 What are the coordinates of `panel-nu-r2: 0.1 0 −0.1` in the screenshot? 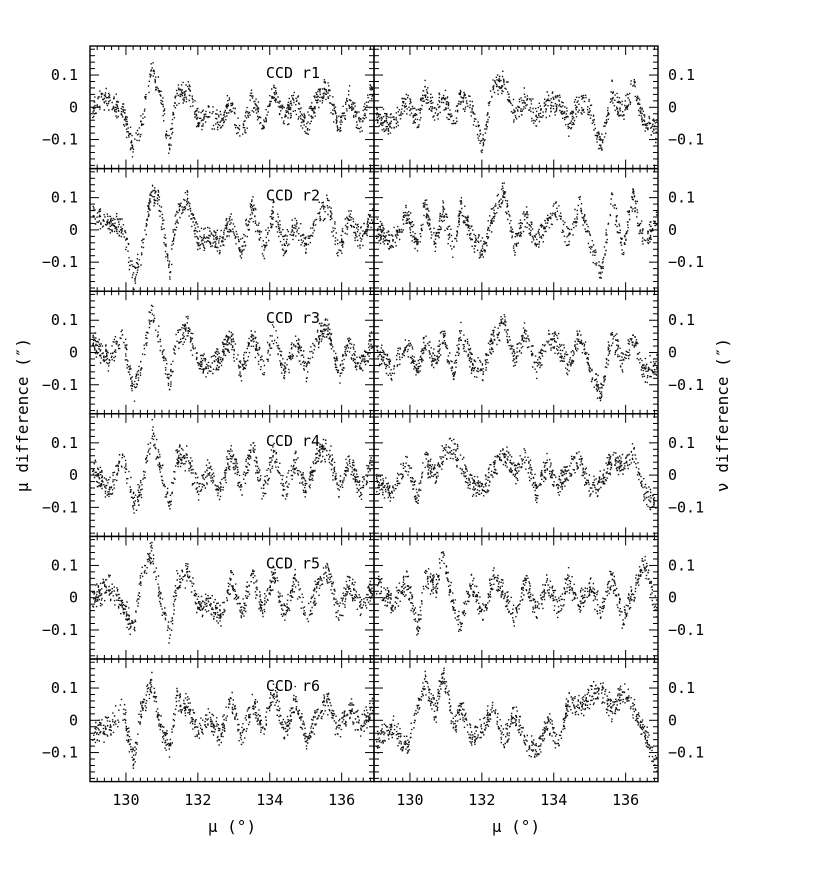 It's located at (538, 229).